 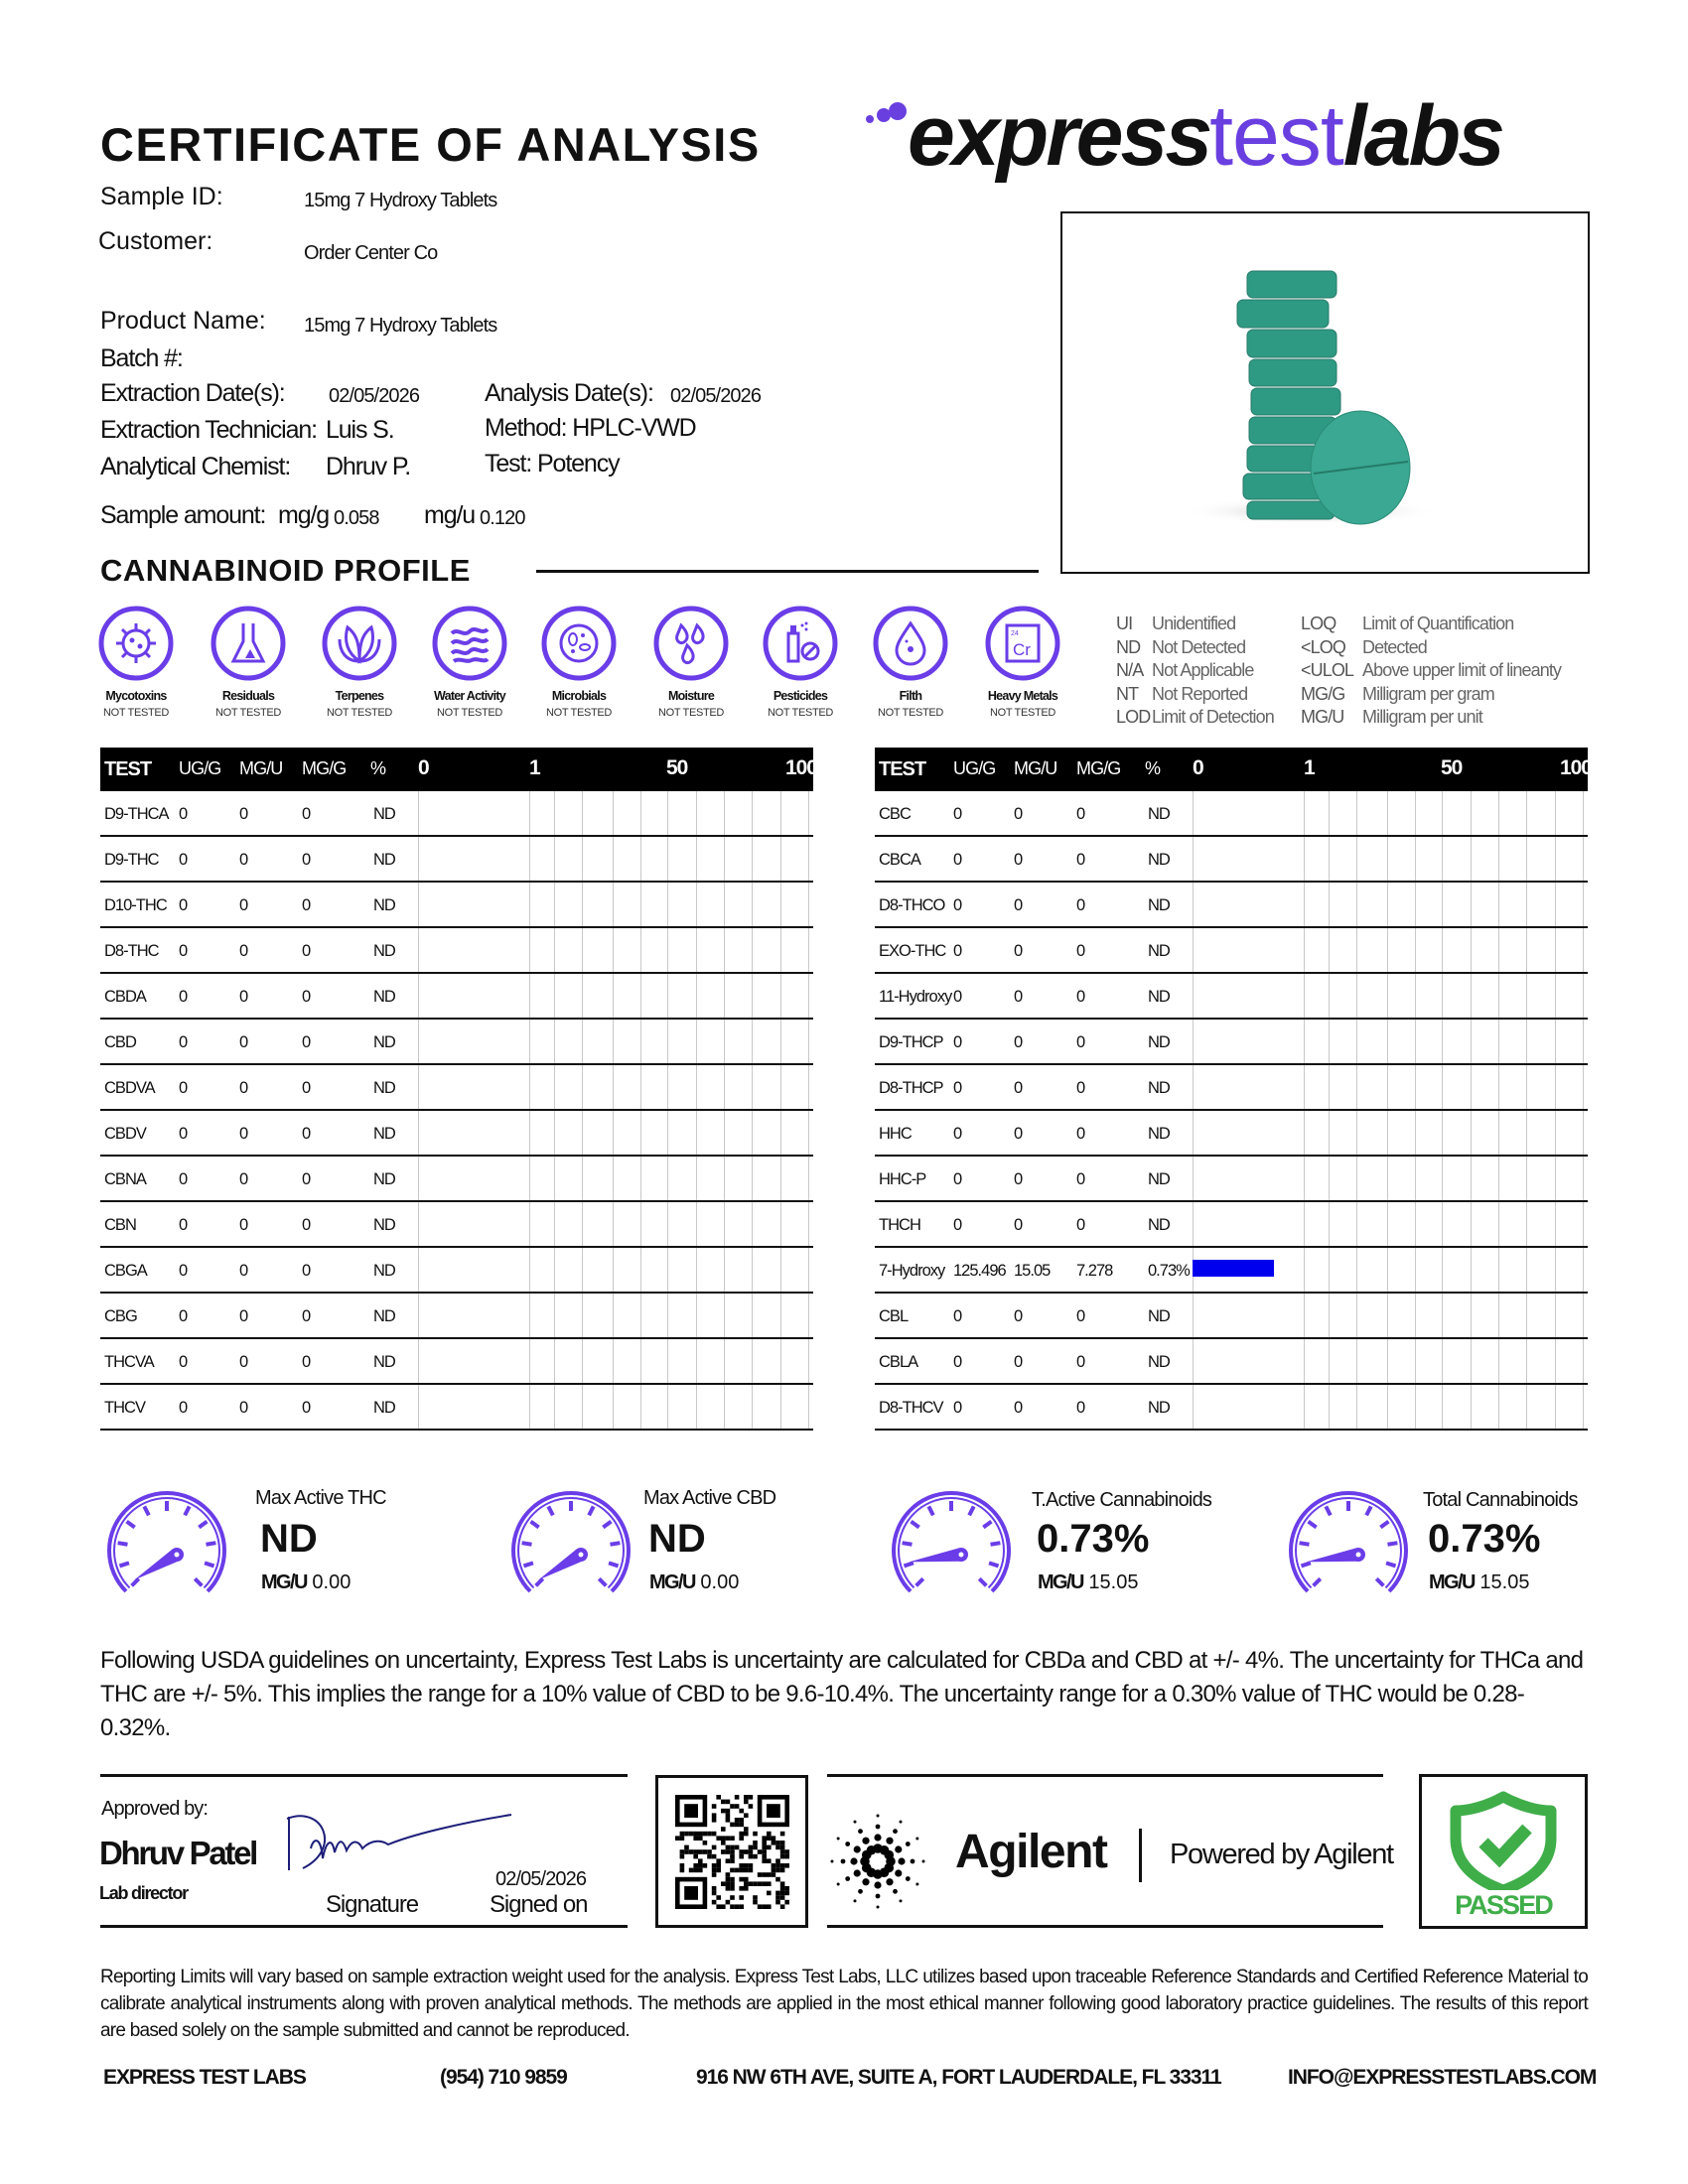 What do you see at coordinates (731, 1851) in the screenshot?
I see `qr-code` at bounding box center [731, 1851].